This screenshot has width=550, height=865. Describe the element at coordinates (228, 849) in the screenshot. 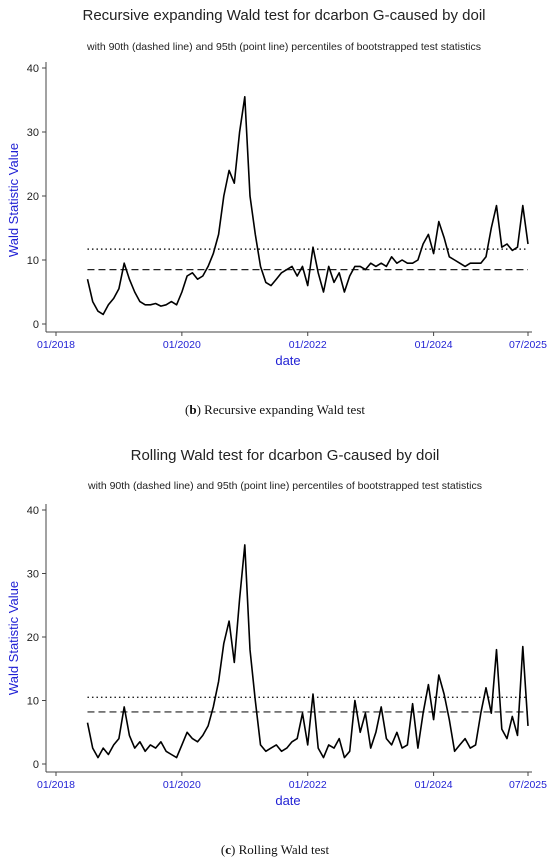

I see `caption-letter: c` at that location.